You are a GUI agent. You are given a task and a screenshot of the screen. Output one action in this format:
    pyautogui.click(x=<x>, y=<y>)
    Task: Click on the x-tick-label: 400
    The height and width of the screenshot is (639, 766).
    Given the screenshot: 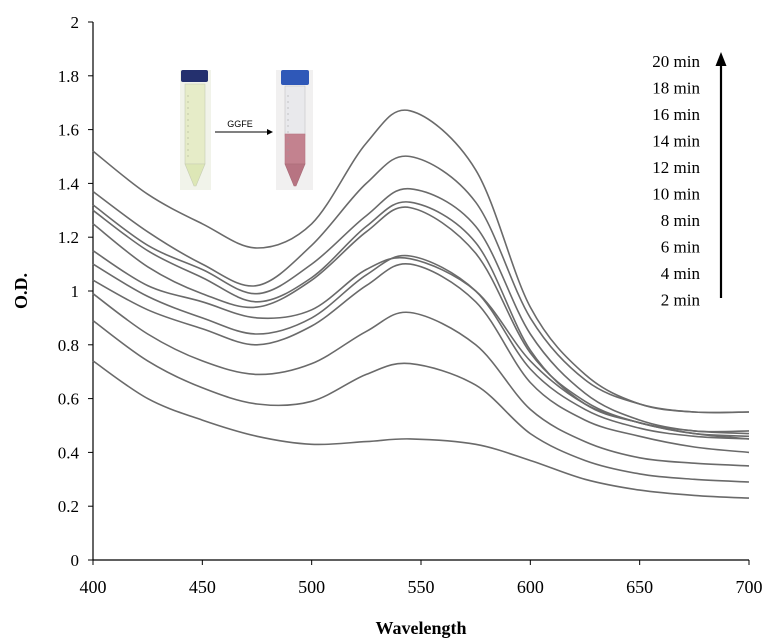 What is the action you would take?
    pyautogui.click(x=93, y=587)
    